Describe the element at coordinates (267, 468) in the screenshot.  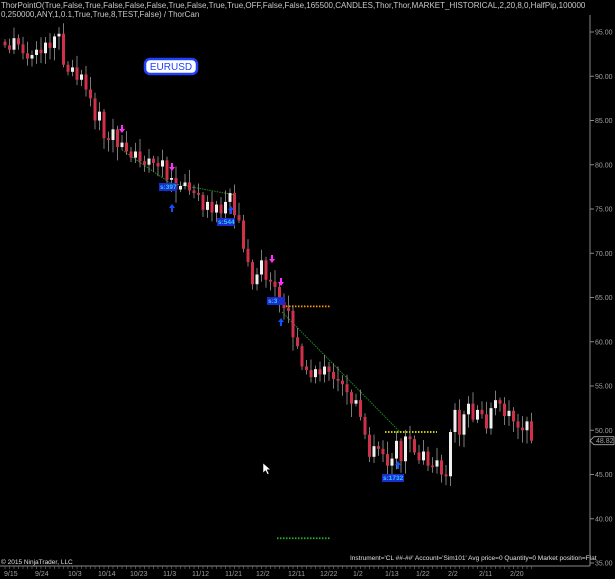
I see `mouse-cursor-icon` at that location.